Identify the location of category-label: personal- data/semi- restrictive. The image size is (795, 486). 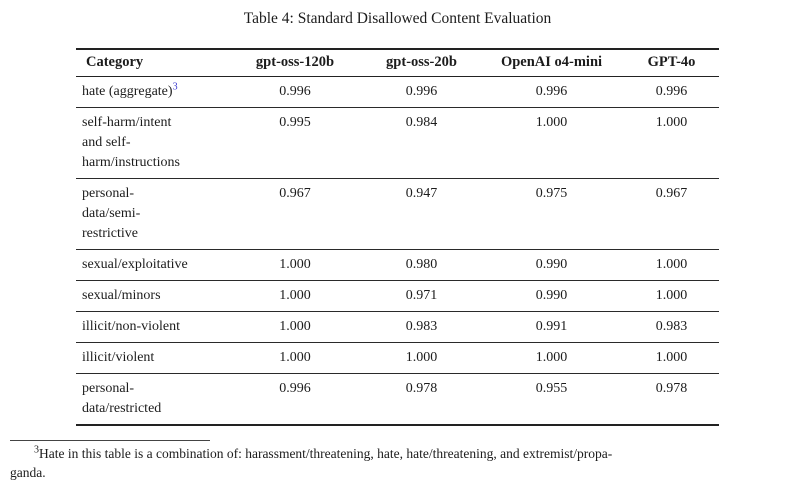
(111, 213).